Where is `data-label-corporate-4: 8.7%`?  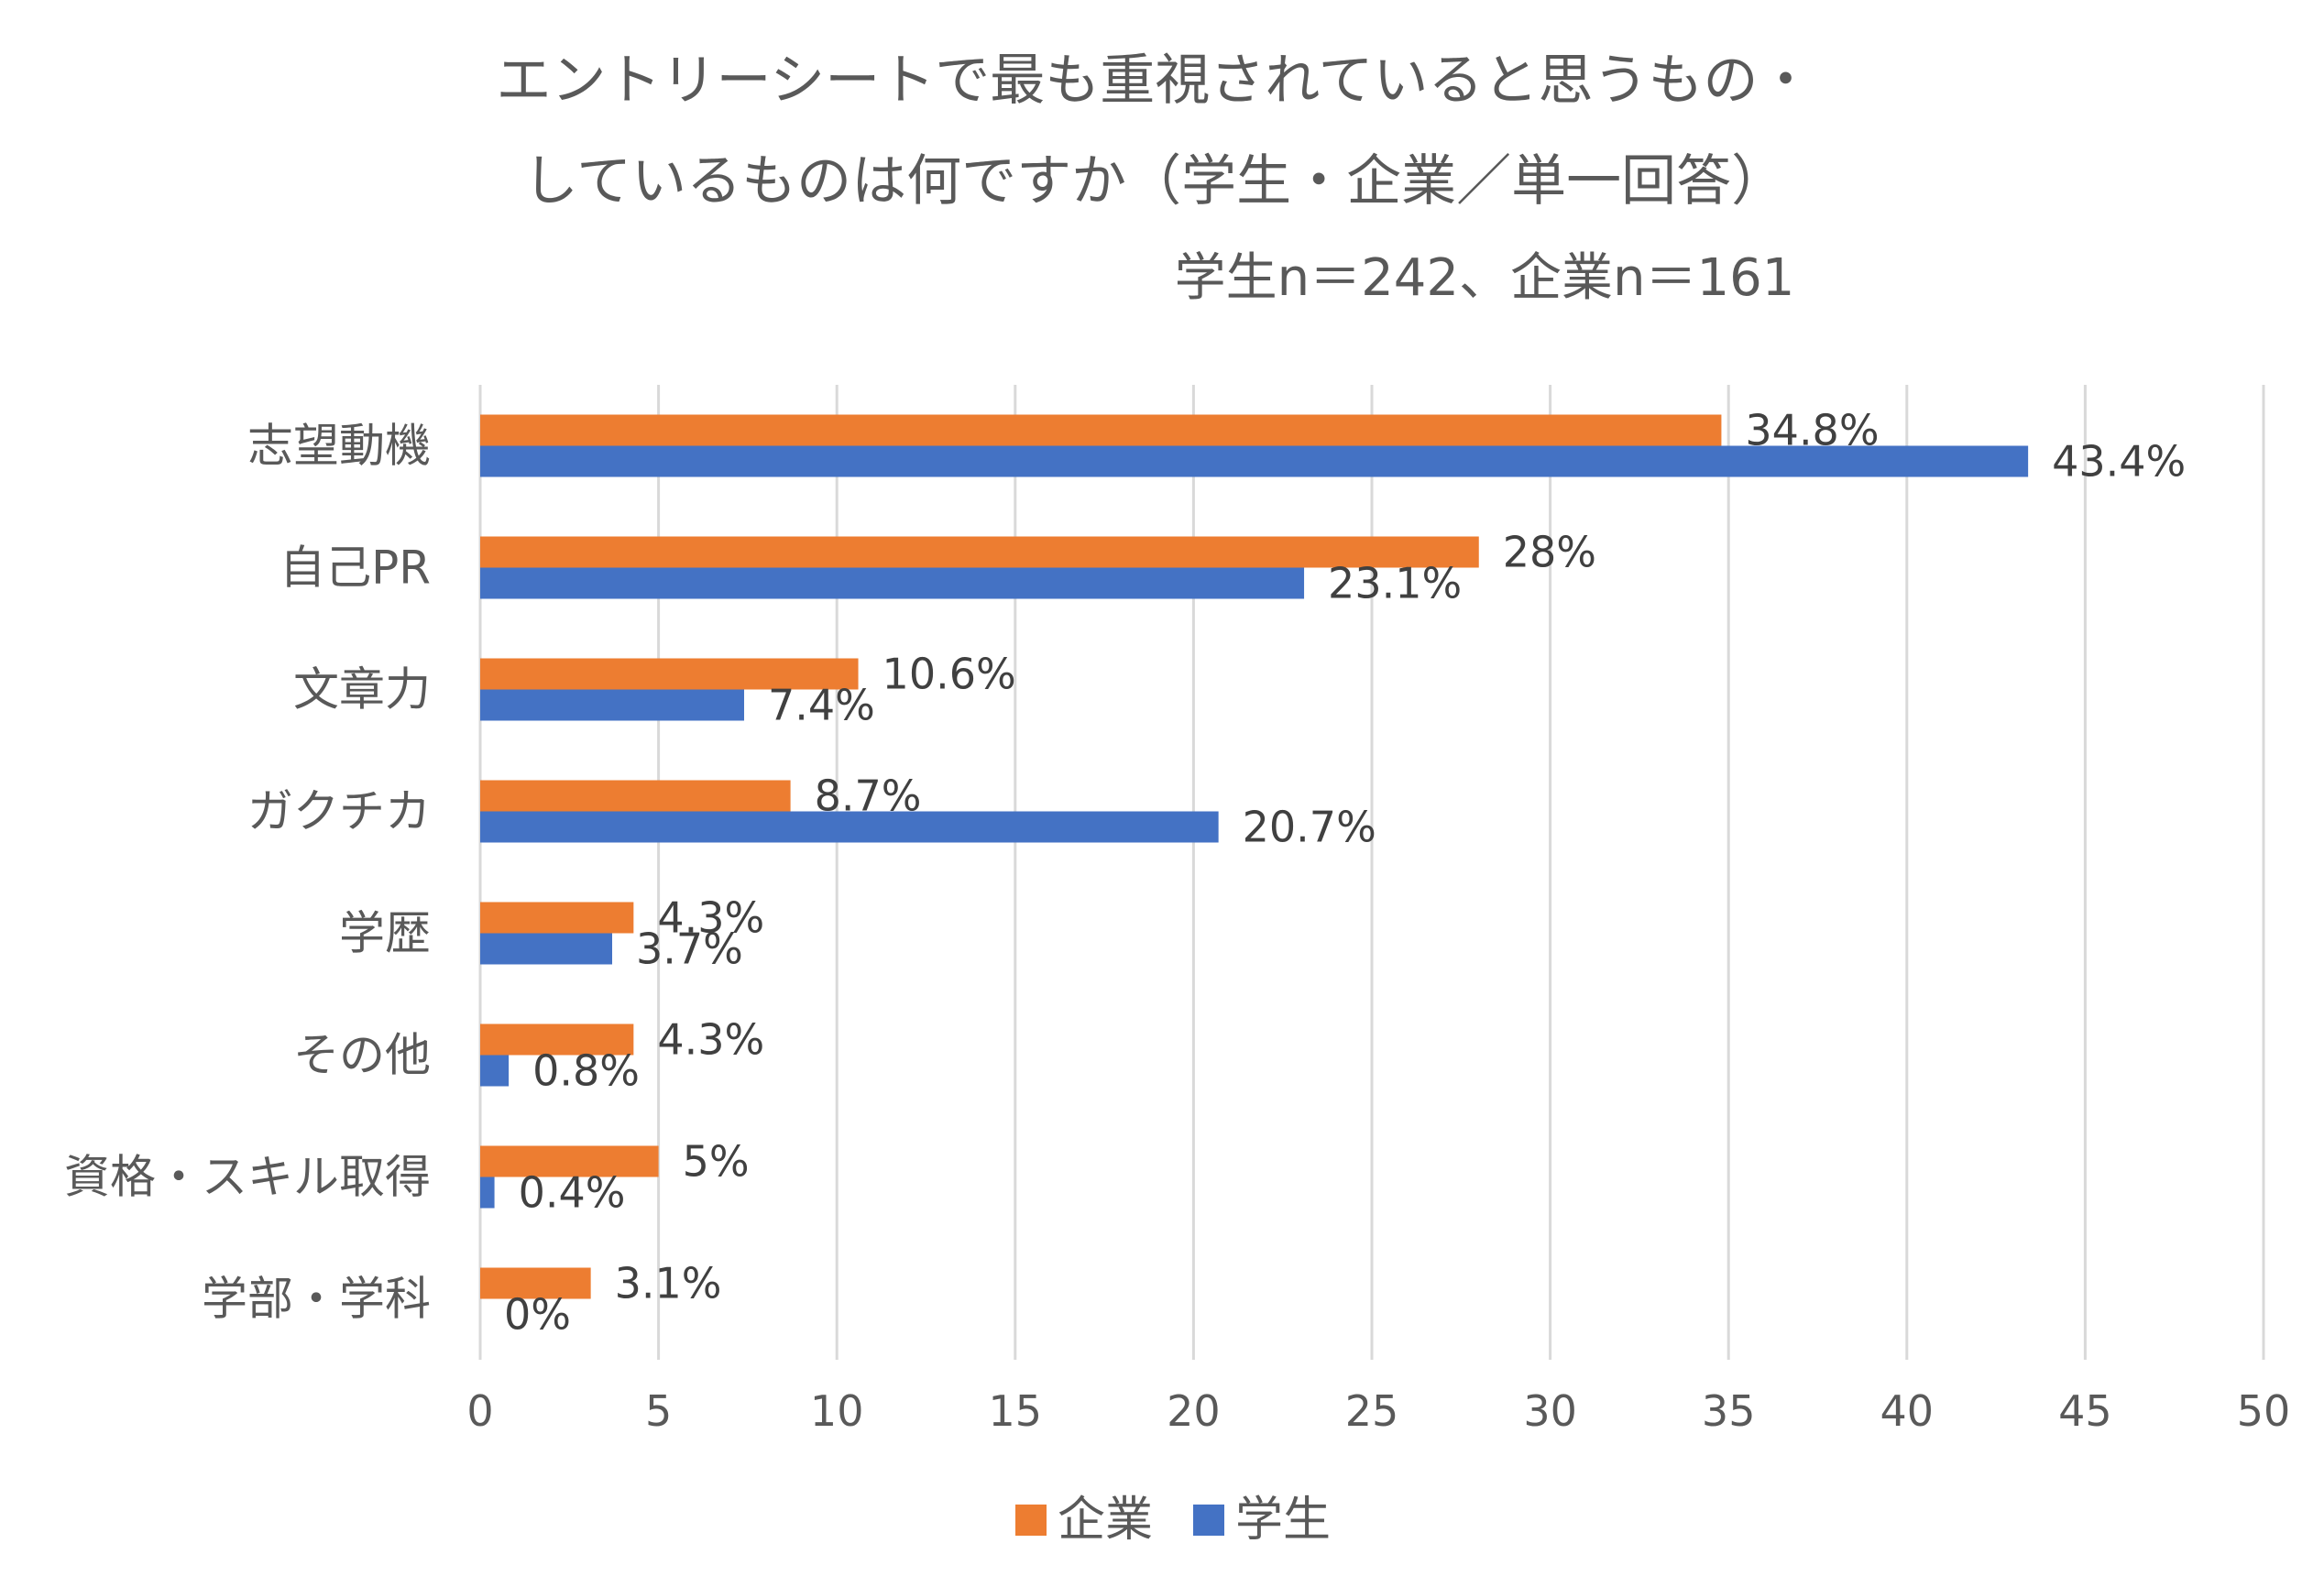
data-label-corporate-4: 8.7% is located at coordinates (868, 796).